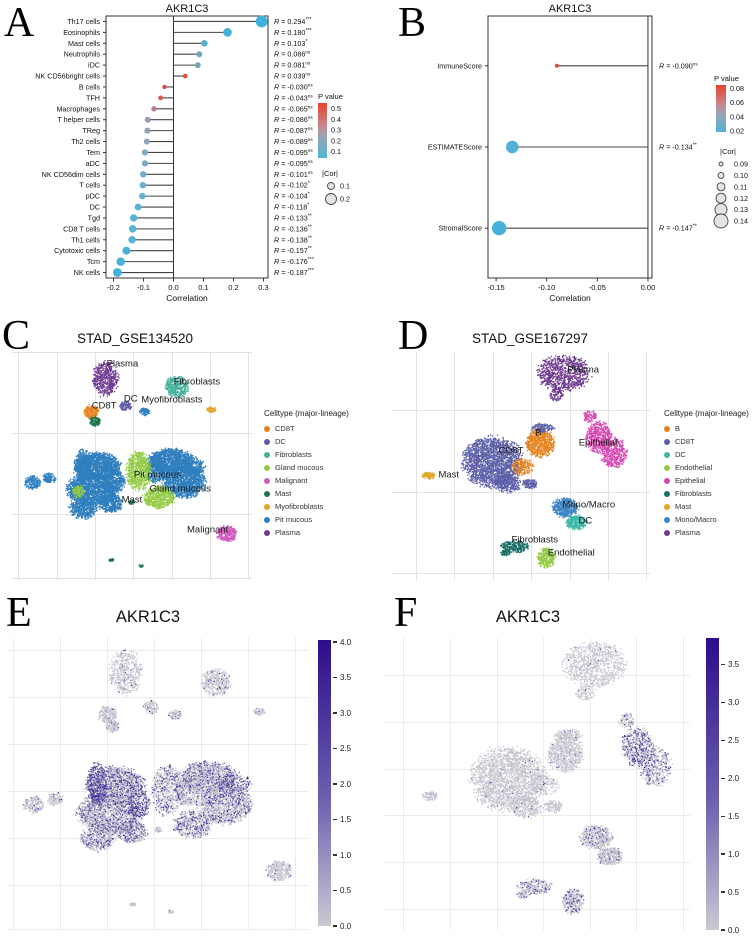 The image size is (756, 940). I want to click on svg-text: 0.14, so click(741, 221).